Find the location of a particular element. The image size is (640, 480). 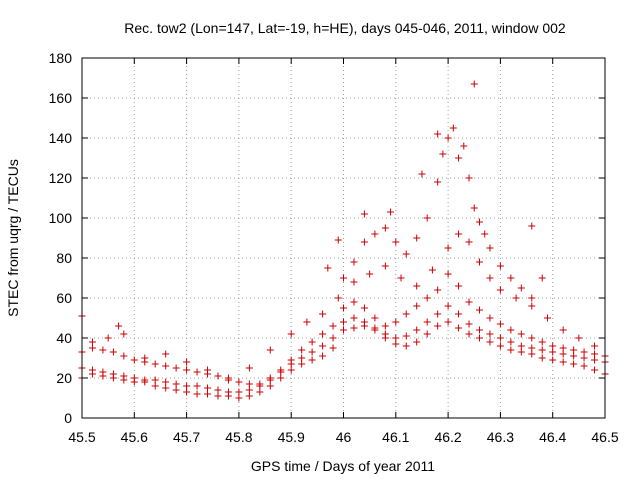

x-tick-label: 45.5 is located at coordinates (81, 437).